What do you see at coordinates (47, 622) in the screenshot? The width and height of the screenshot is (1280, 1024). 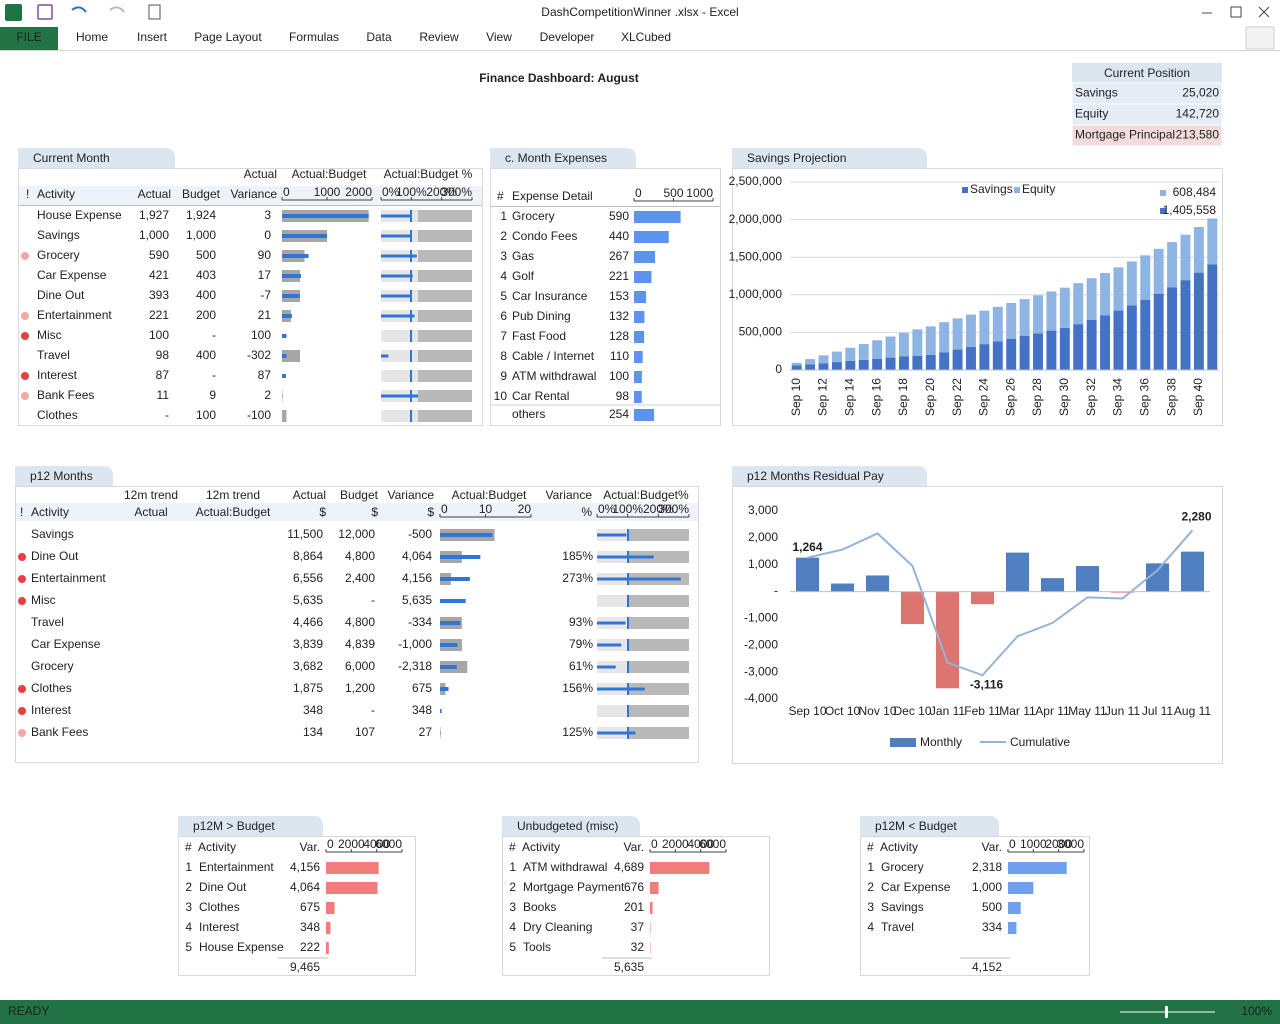 I see `activity: Travel` at bounding box center [47, 622].